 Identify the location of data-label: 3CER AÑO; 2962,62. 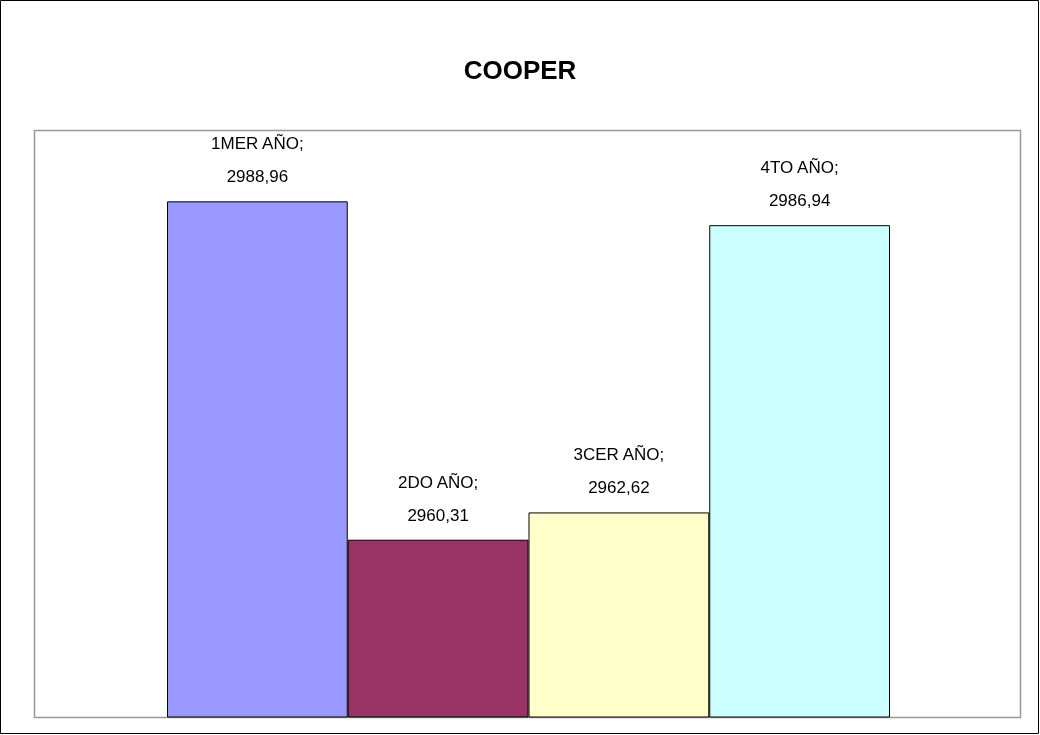
(619, 471).